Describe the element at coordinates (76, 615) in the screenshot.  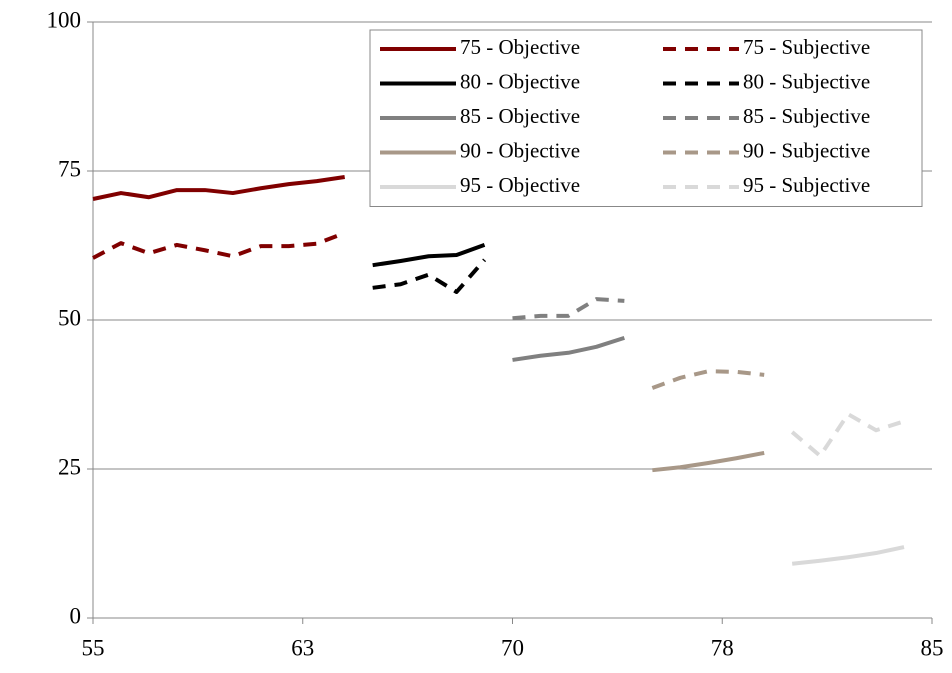
I see `y-tick-label: 0` at that location.